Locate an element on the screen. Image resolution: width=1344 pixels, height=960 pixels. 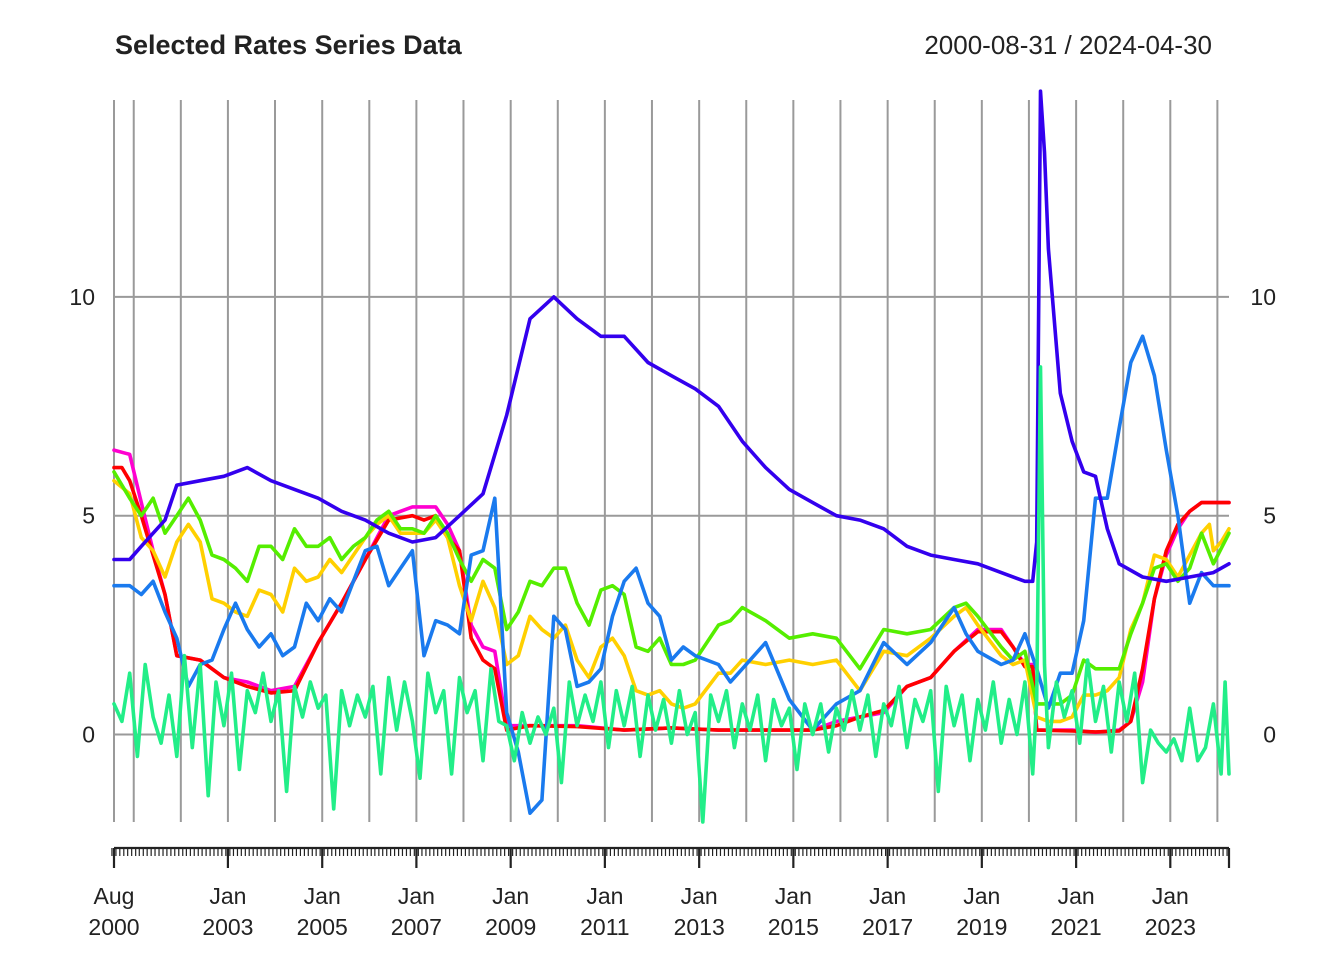
y-tick-label-right-0: 0 is located at coordinates (1269, 734).